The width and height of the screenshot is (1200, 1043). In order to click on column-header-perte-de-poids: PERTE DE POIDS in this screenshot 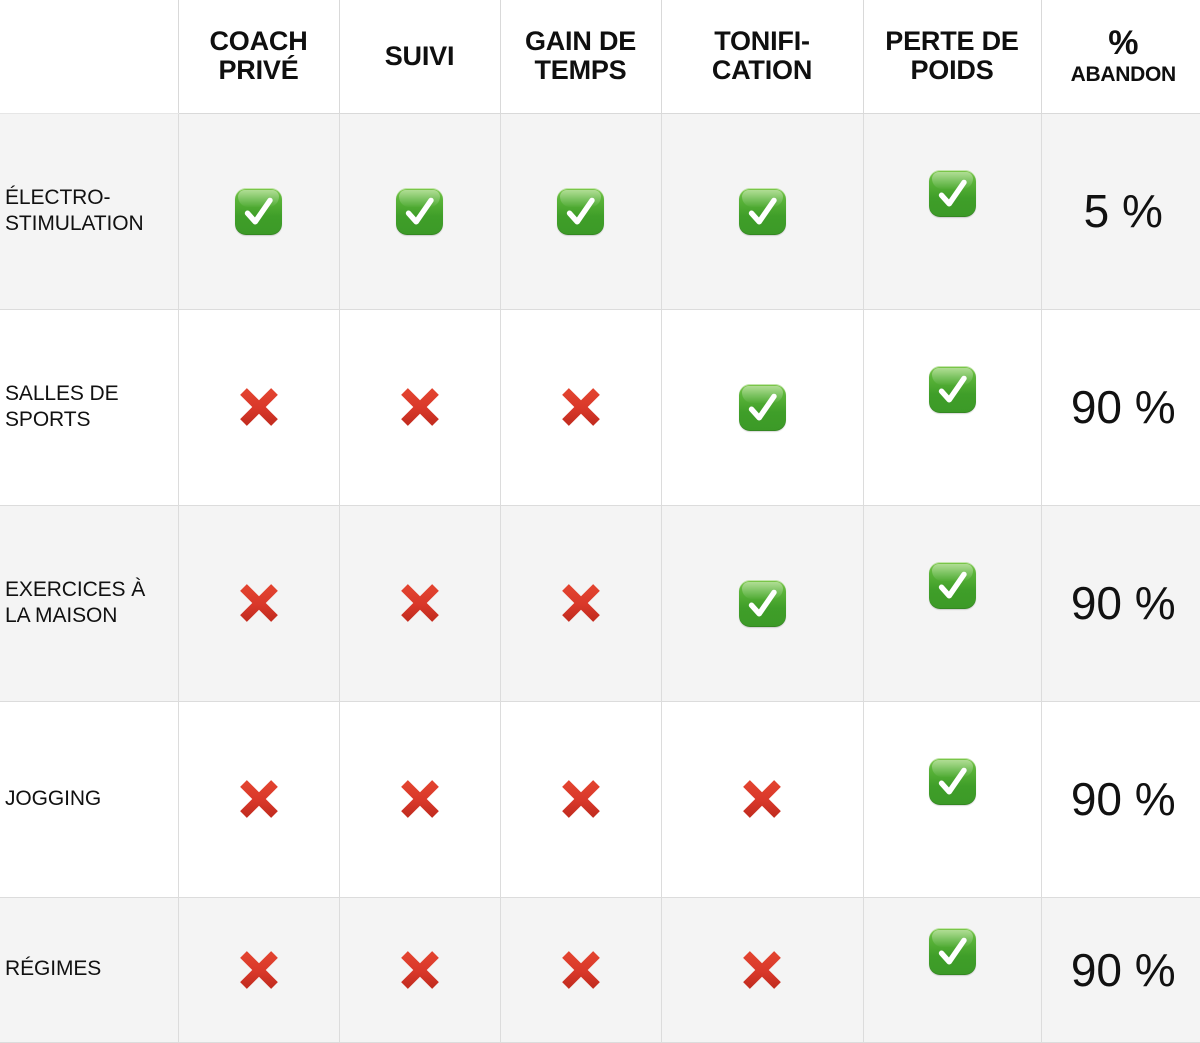, I will do `click(952, 57)`.